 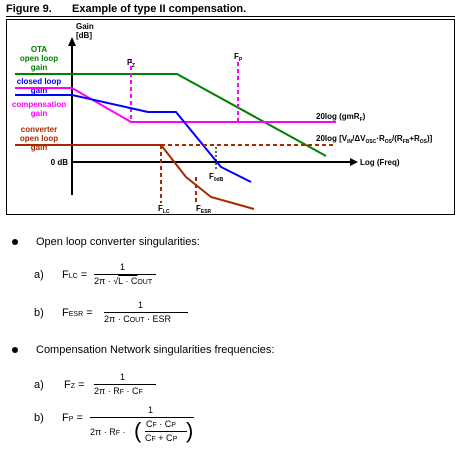 I want to click on legend-ota: OTA open loop gain, so click(x=39, y=58).